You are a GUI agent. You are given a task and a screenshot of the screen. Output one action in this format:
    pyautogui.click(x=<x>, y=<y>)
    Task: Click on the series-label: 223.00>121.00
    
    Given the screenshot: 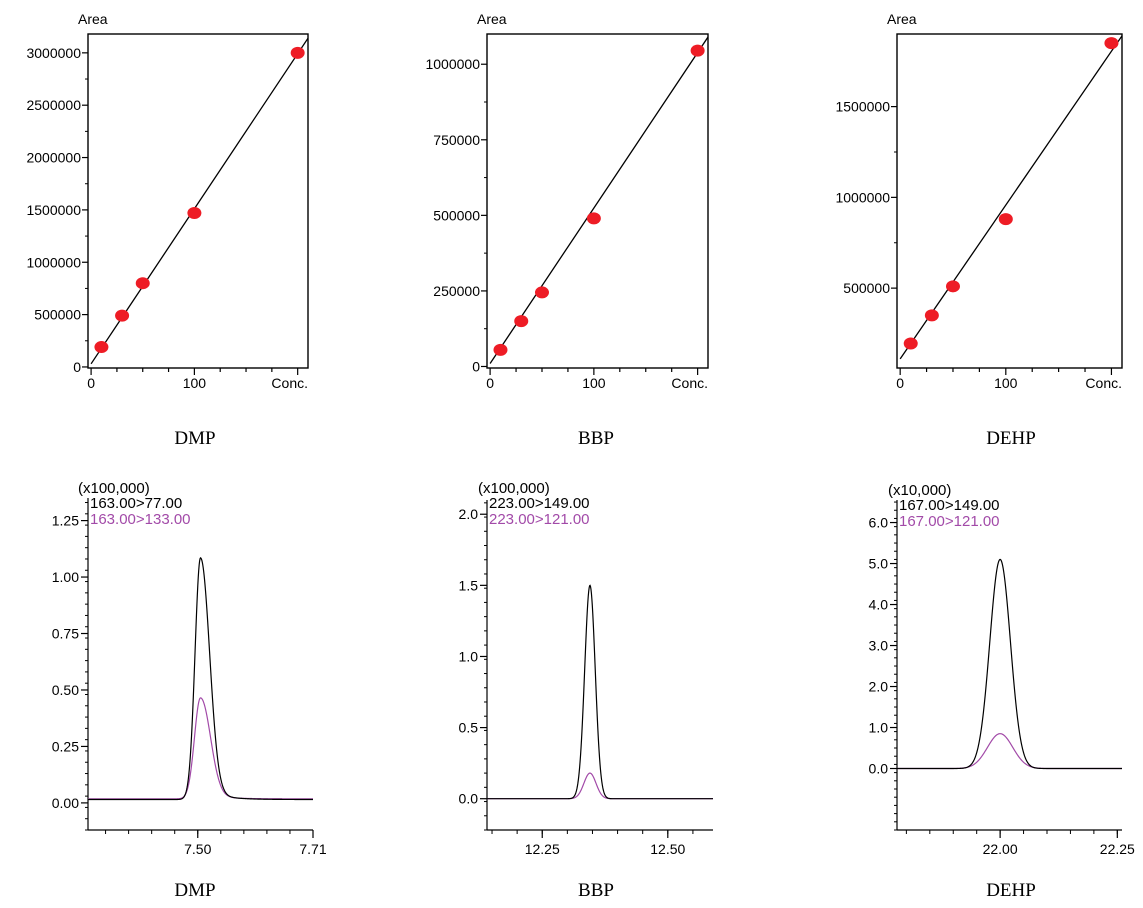 What is the action you would take?
    pyautogui.click(x=539, y=519)
    